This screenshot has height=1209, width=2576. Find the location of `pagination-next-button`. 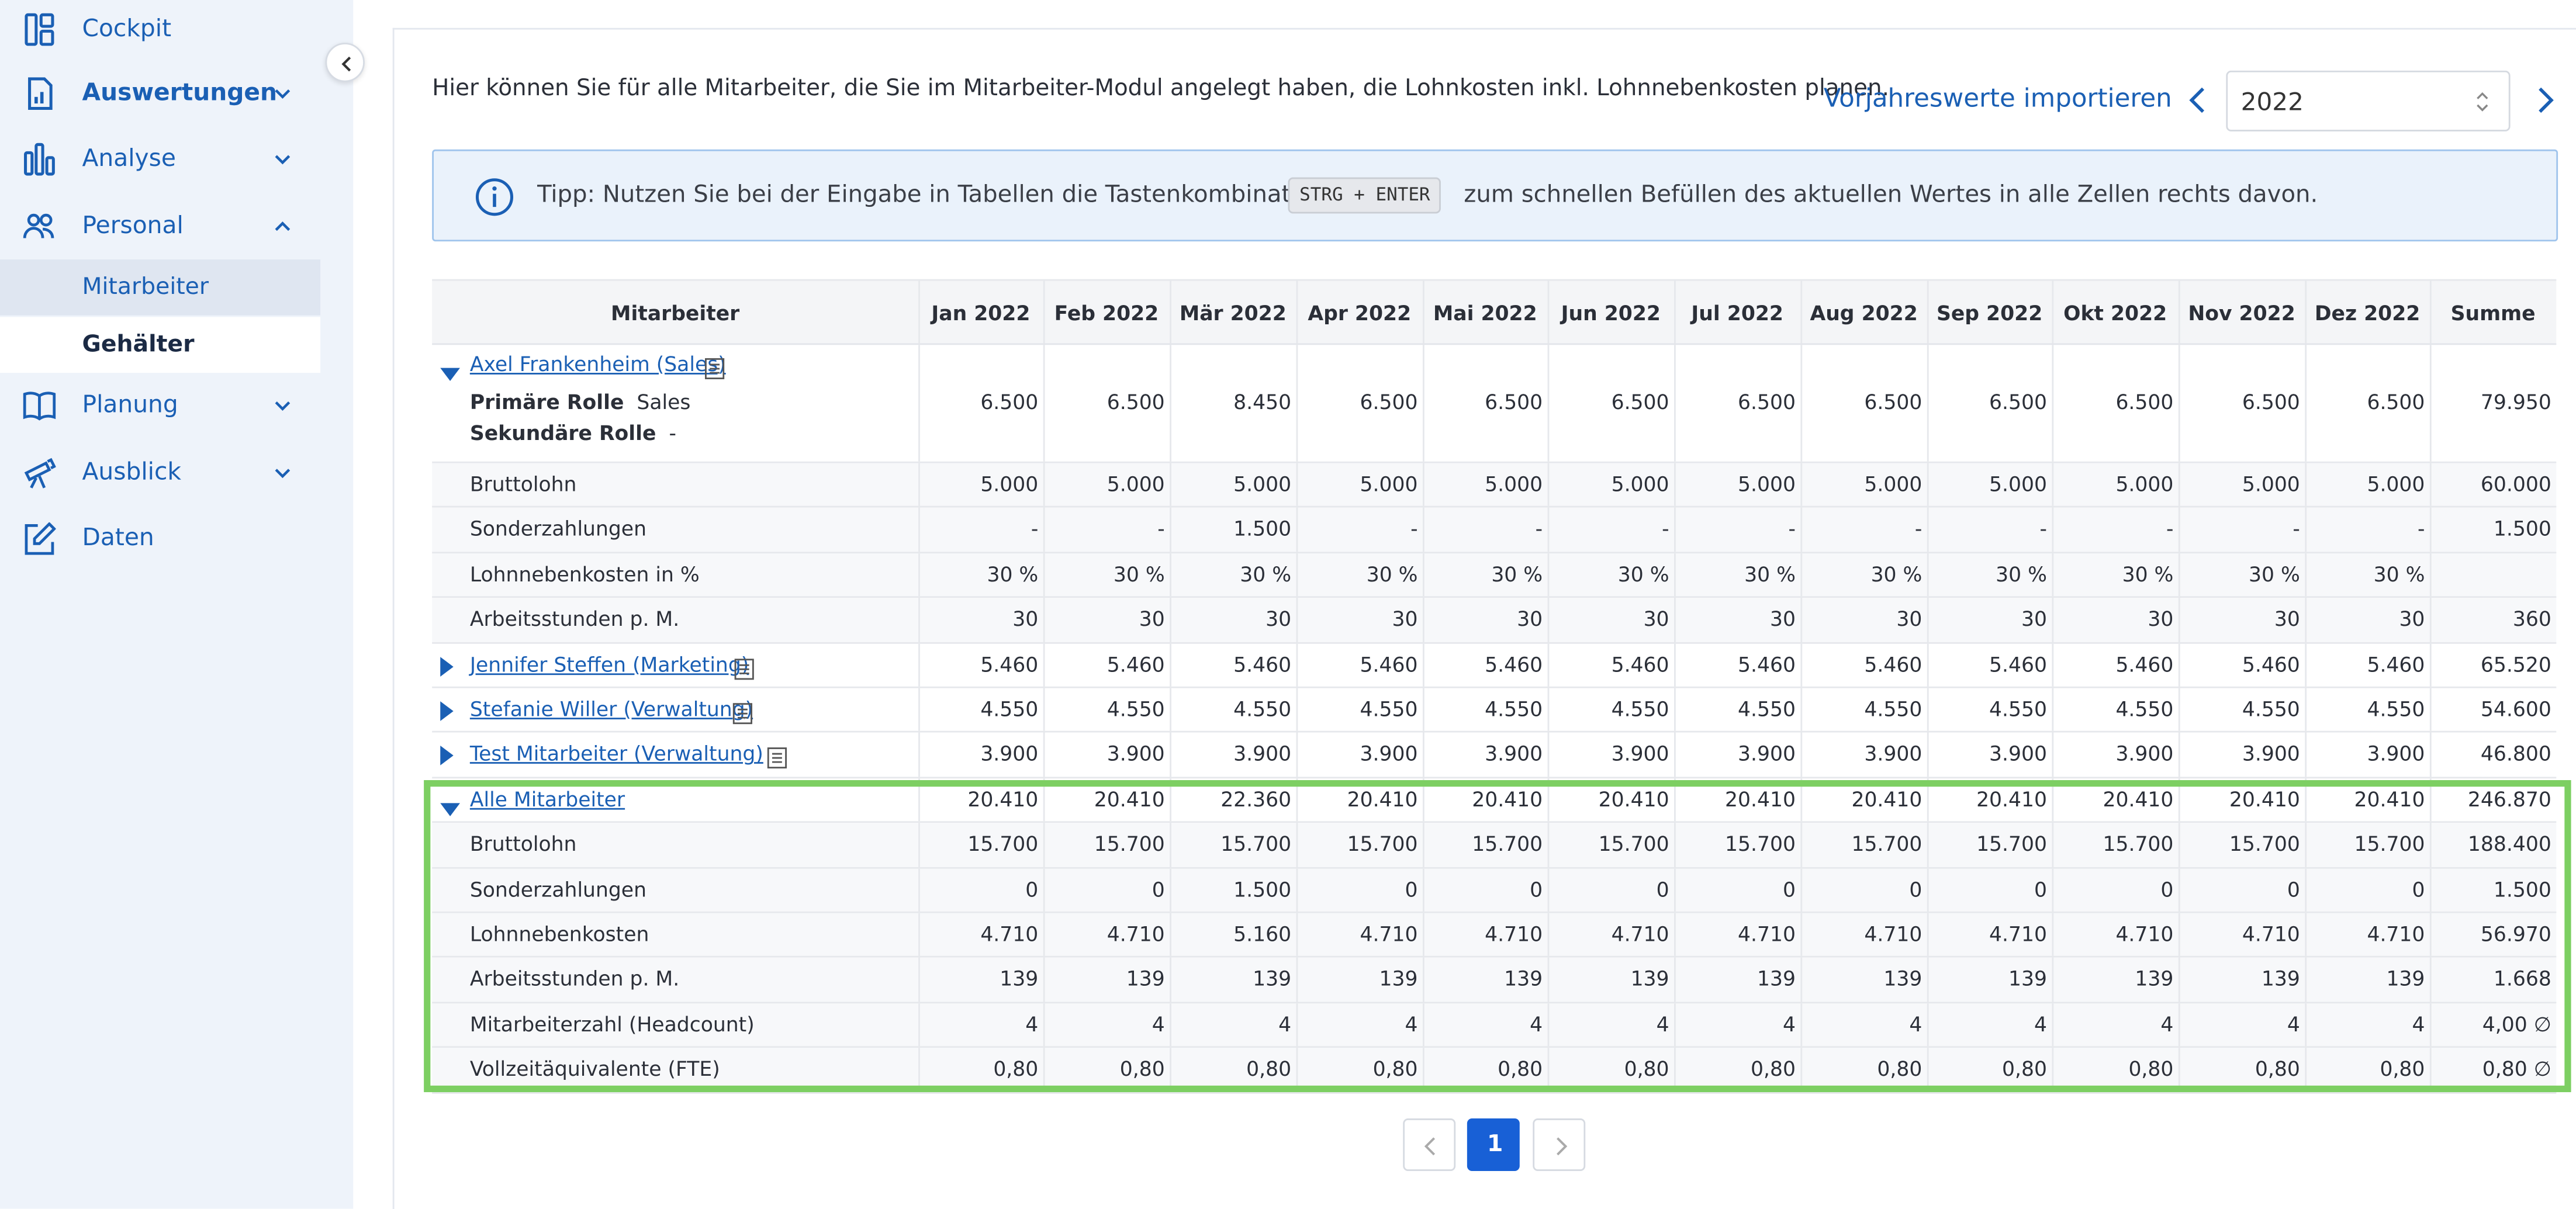

pagination-next-button is located at coordinates (1559, 1144).